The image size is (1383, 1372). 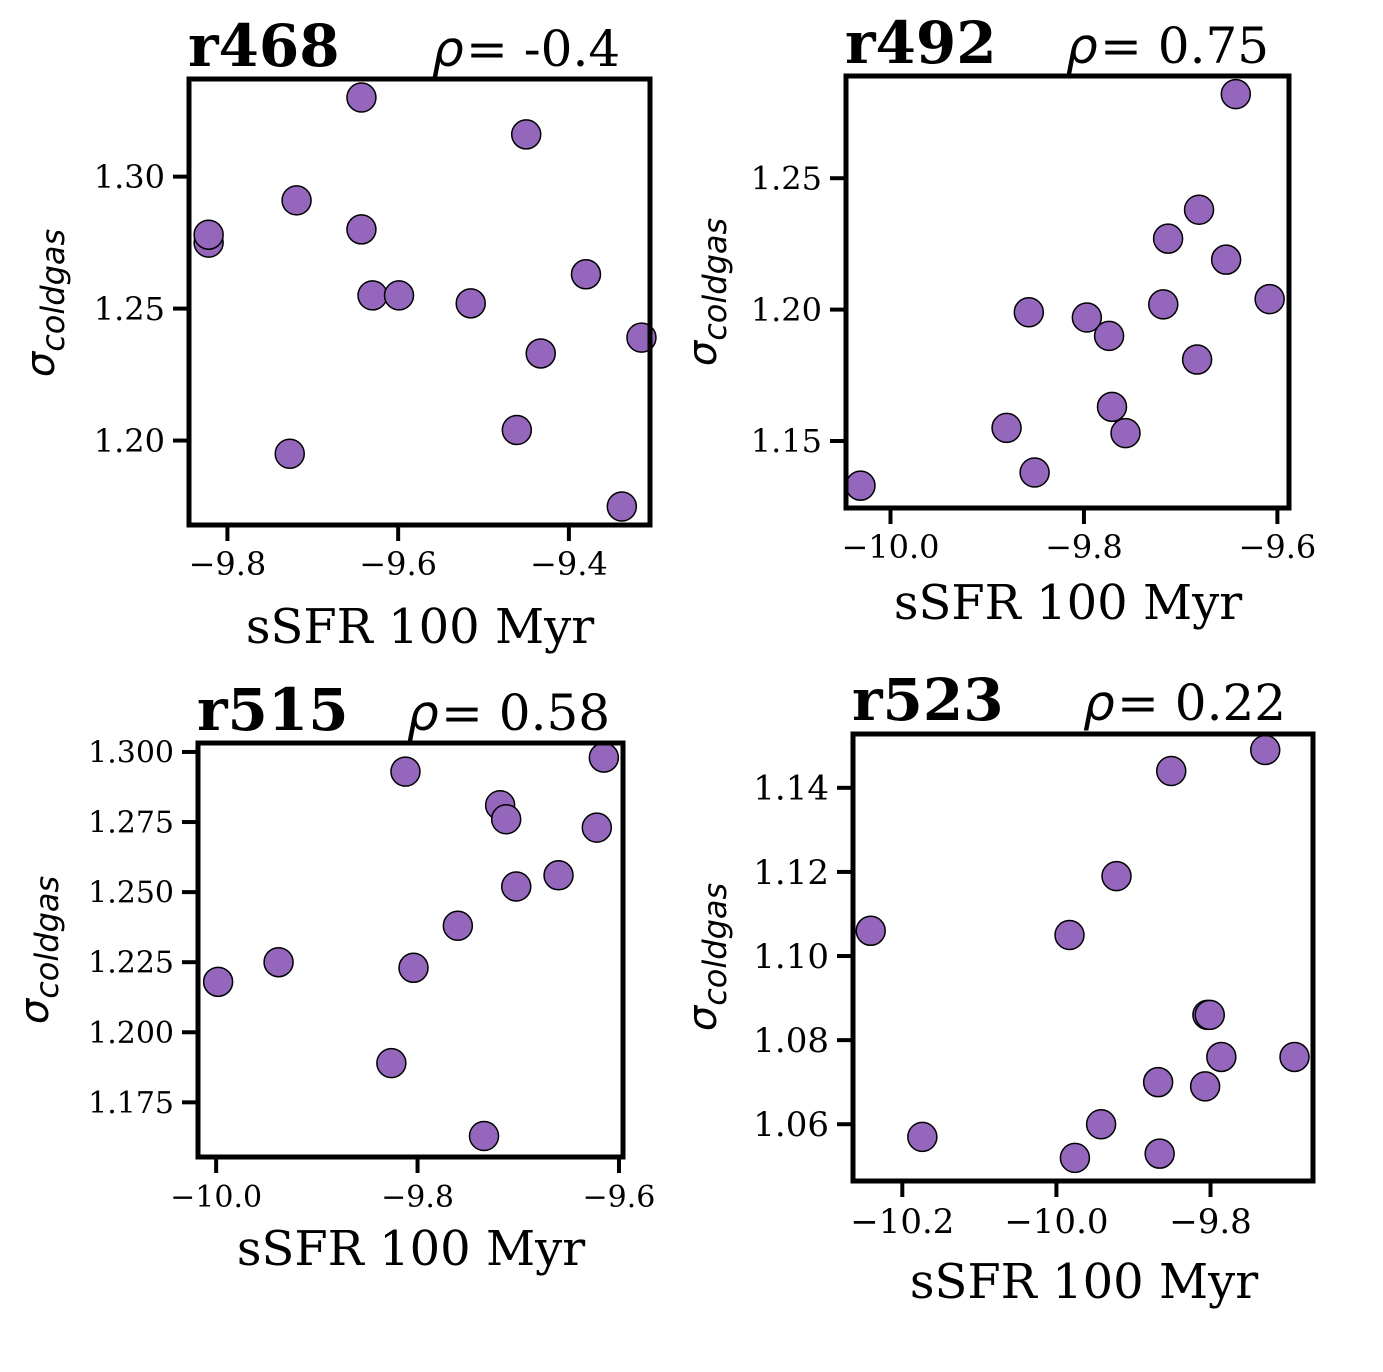 I want to click on y-tick-label: 1.10, so click(x=791, y=957).